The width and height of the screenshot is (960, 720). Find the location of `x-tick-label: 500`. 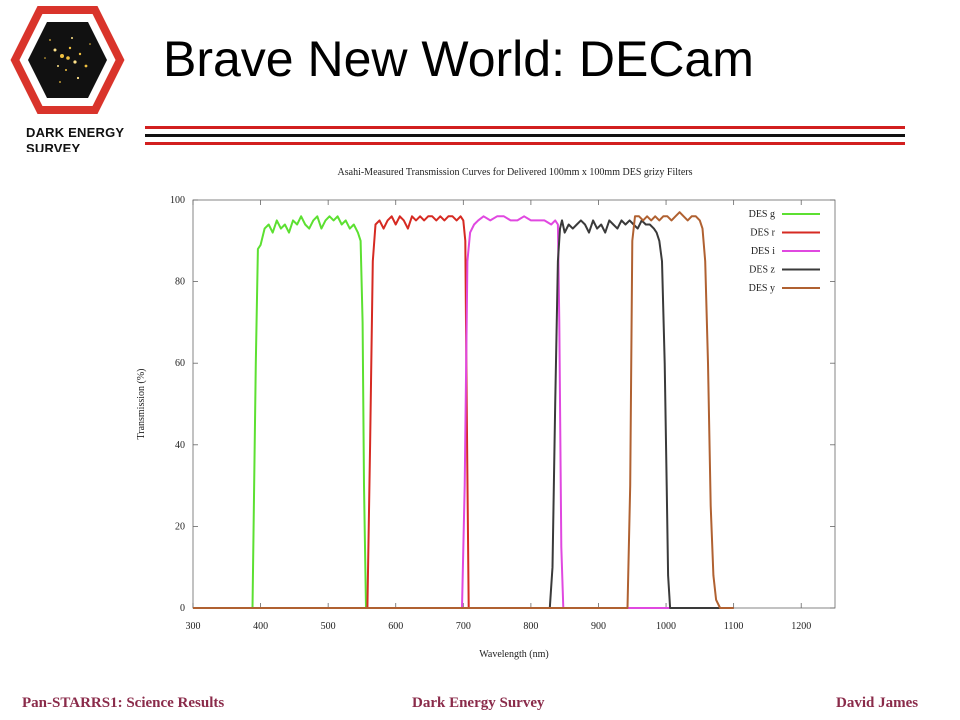

x-tick-label: 500 is located at coordinates (328, 626).